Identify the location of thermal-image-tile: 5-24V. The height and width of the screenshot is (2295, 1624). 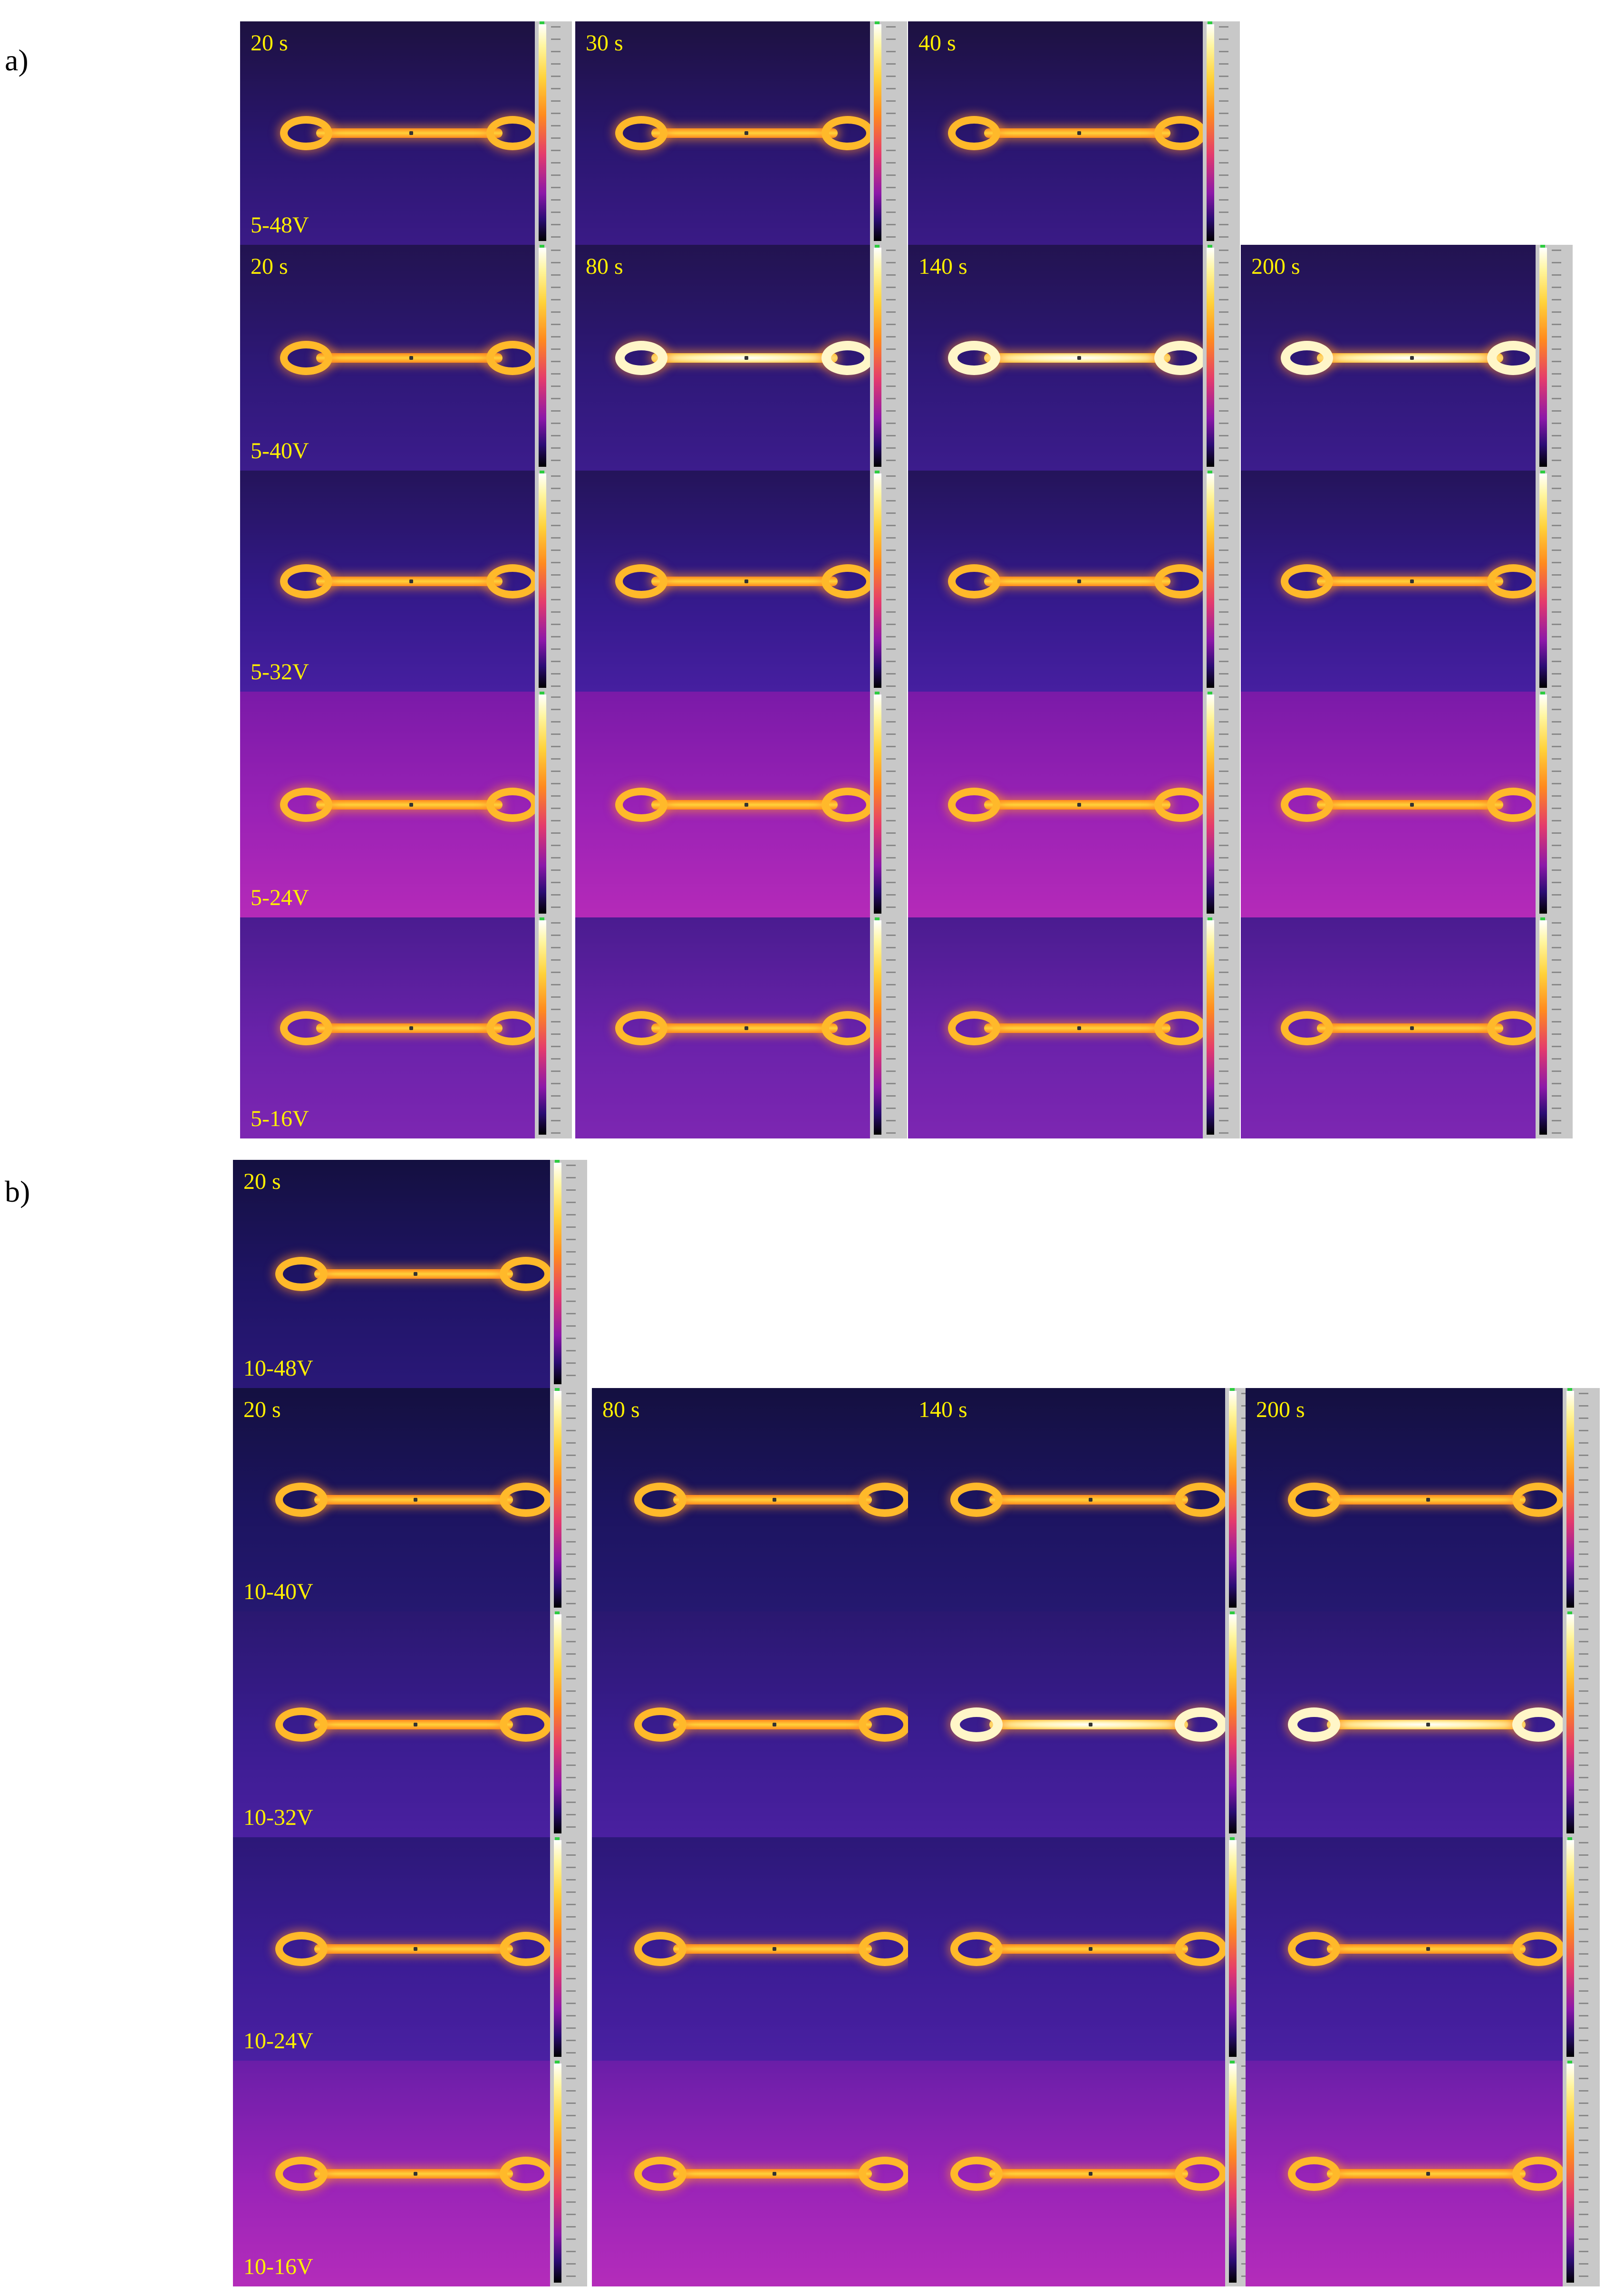
(406, 804).